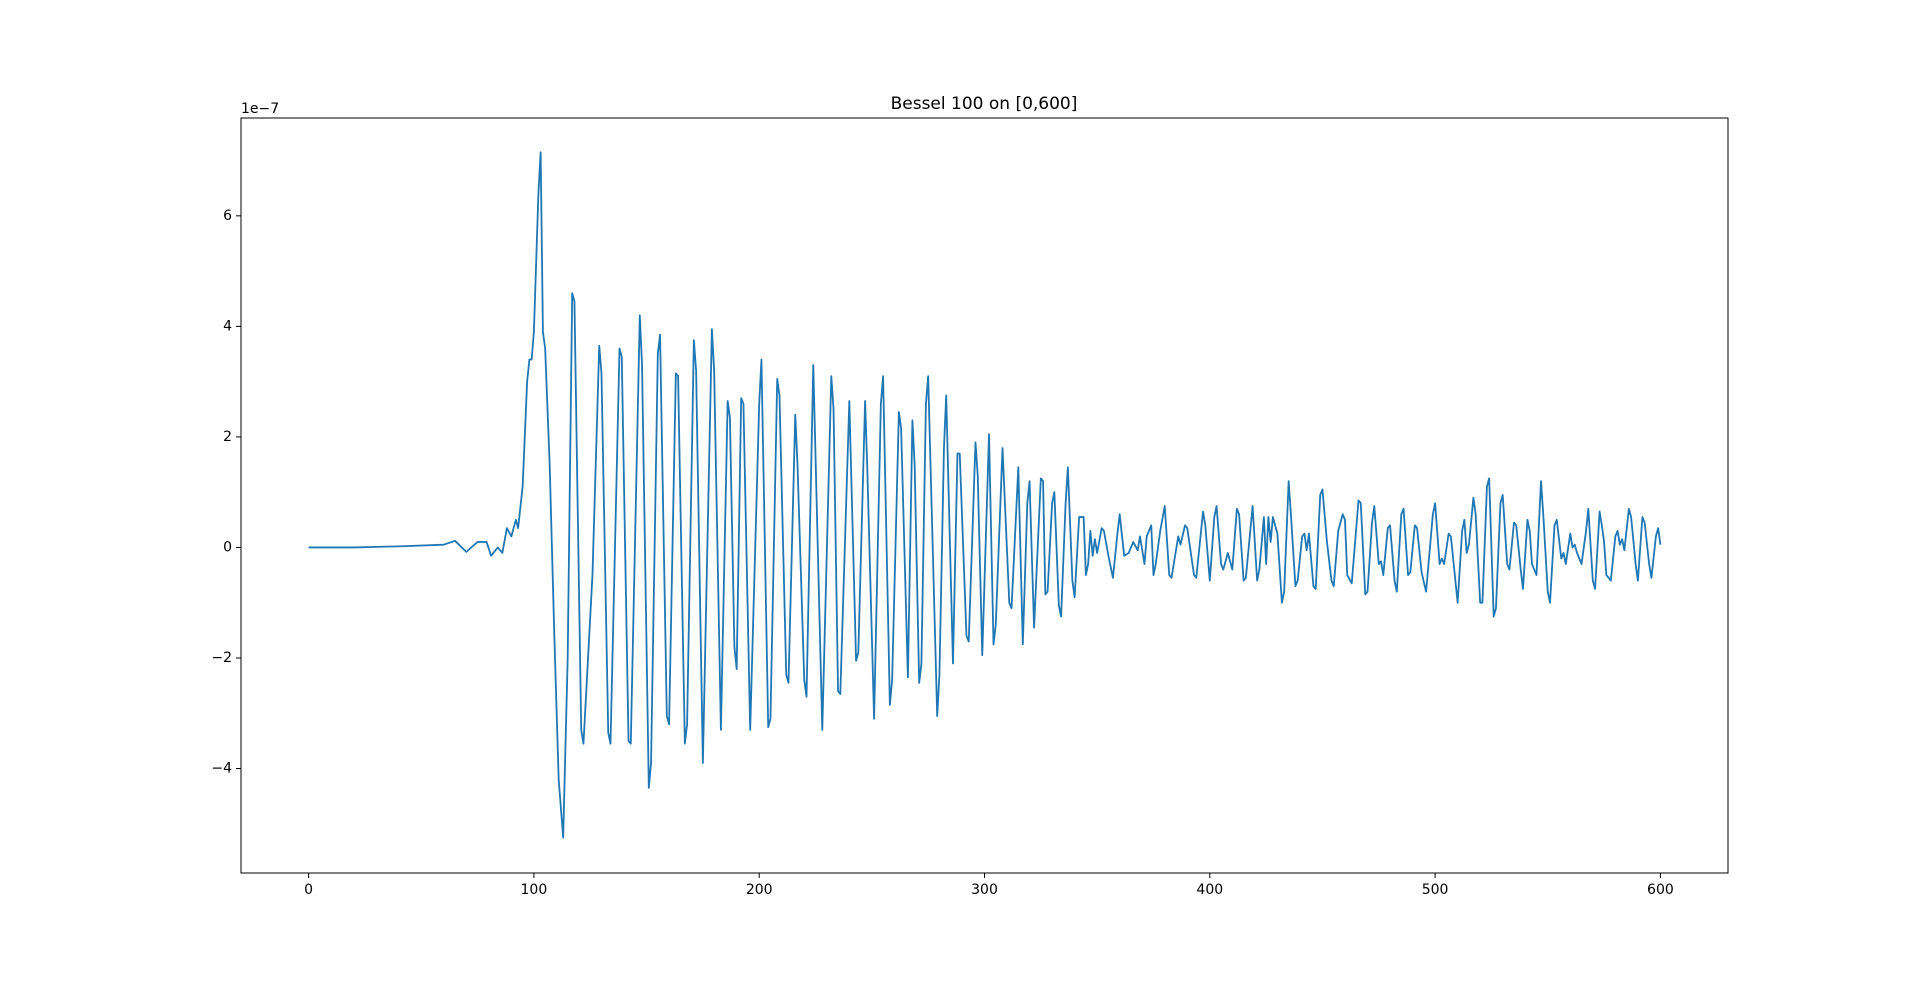  What do you see at coordinates (221, 769) in the screenshot?
I see `y-tick-label: −4` at bounding box center [221, 769].